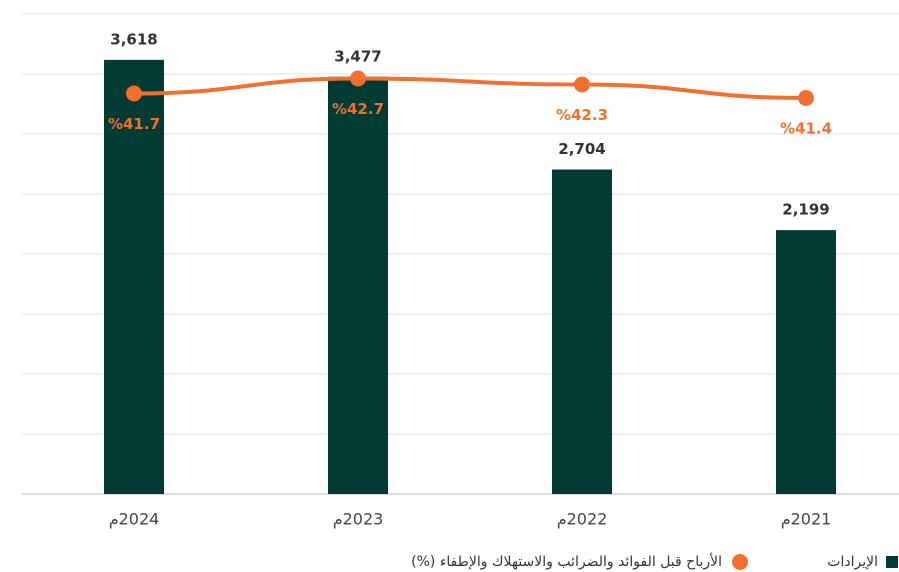  I want to click on x-tick-label: 2023م, so click(358, 519).